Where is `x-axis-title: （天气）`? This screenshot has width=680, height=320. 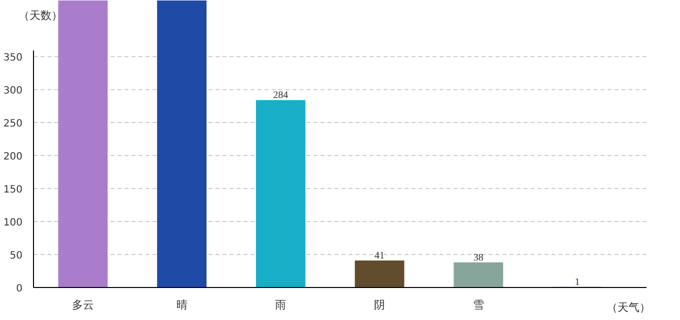
x-axis-title: （天气） is located at coordinates (628, 307).